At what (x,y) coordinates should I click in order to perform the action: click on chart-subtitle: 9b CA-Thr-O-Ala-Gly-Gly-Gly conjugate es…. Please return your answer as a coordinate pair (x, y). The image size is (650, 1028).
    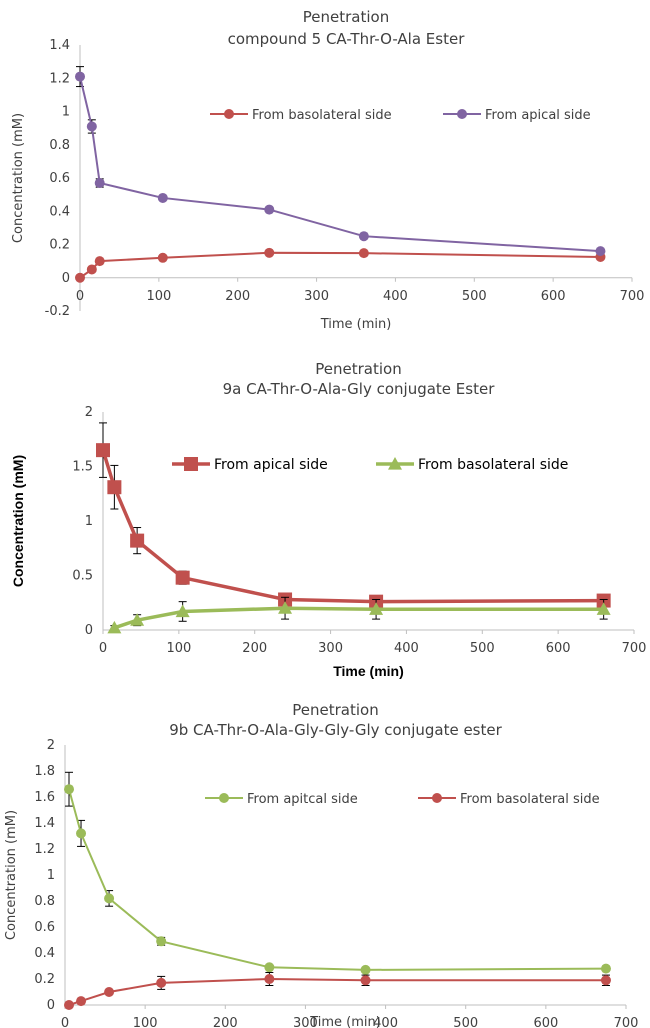
    Looking at the image, I should click on (335, 730).